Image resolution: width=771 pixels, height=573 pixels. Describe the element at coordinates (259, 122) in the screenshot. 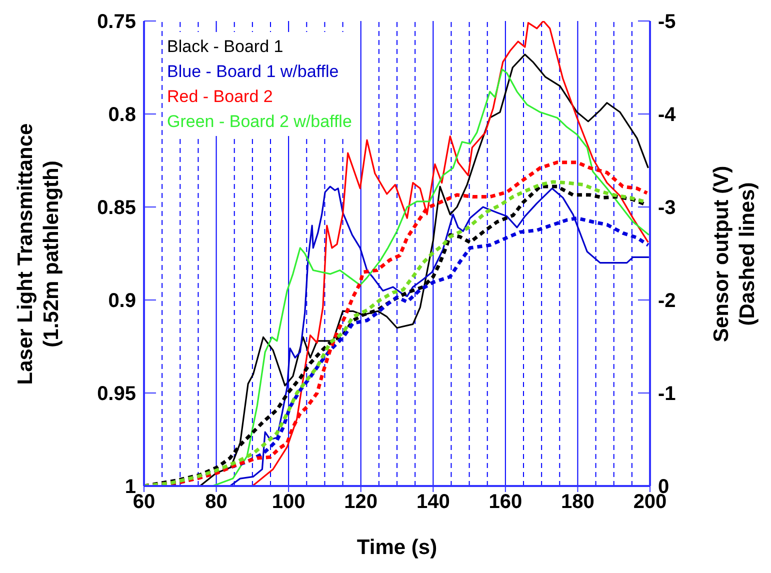

I see `text: Green - Board 2 w/baffle` at that location.